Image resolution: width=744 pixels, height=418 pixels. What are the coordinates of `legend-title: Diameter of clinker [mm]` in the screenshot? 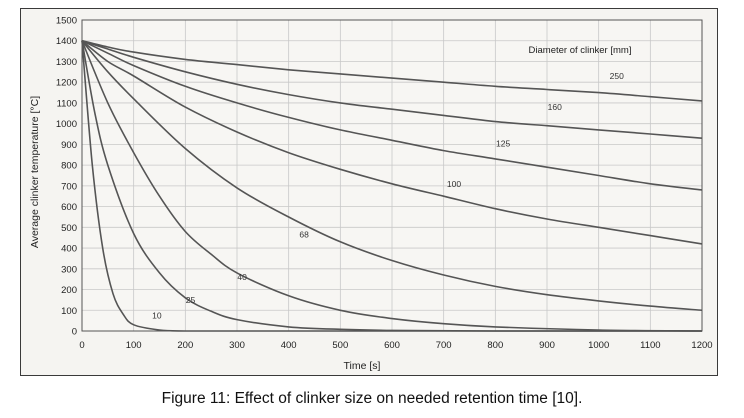 It's located at (580, 50).